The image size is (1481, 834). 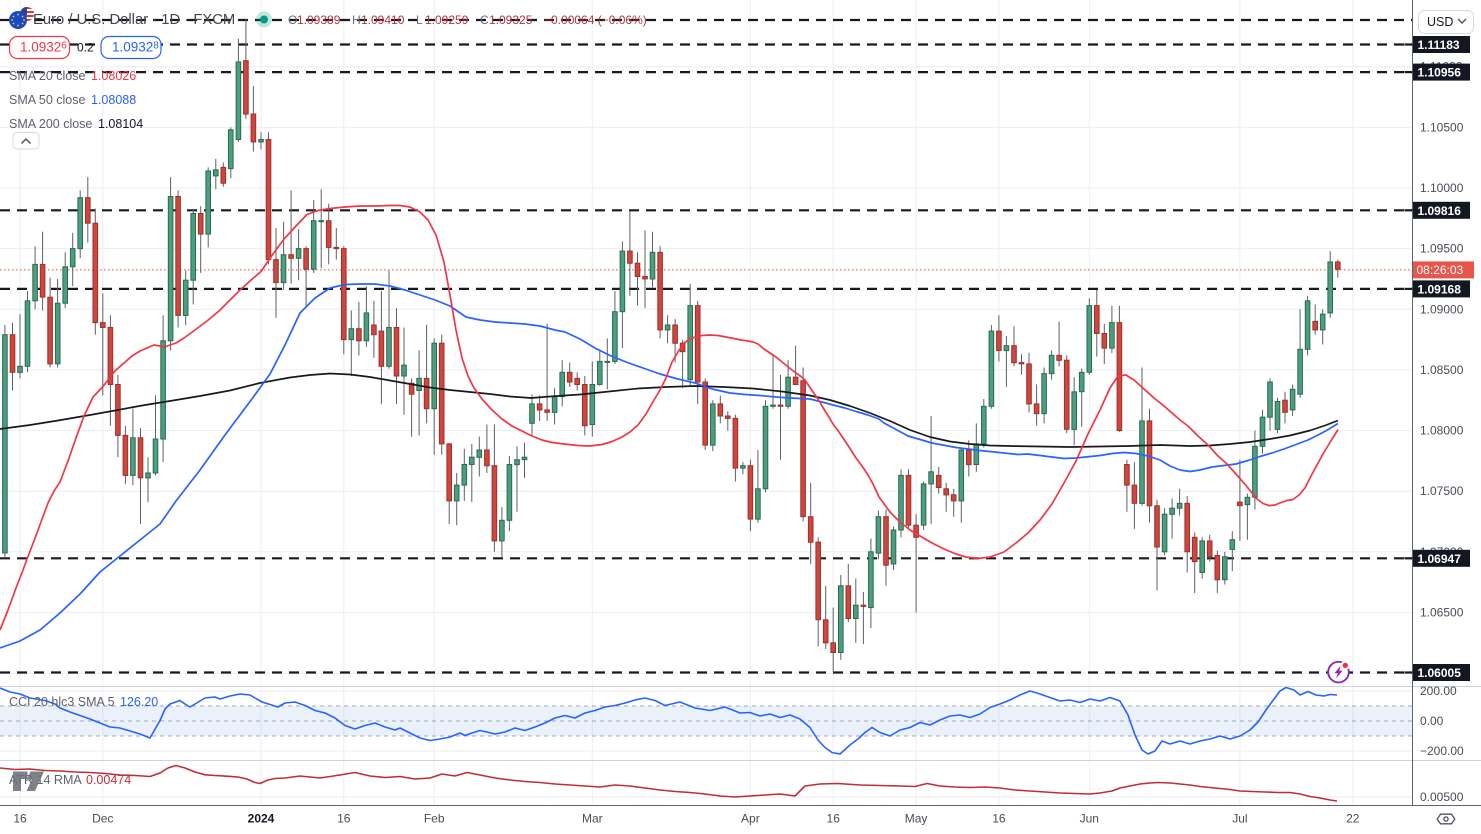 What do you see at coordinates (113, 76) in the screenshot?
I see `svg-text: 1.08026` at bounding box center [113, 76].